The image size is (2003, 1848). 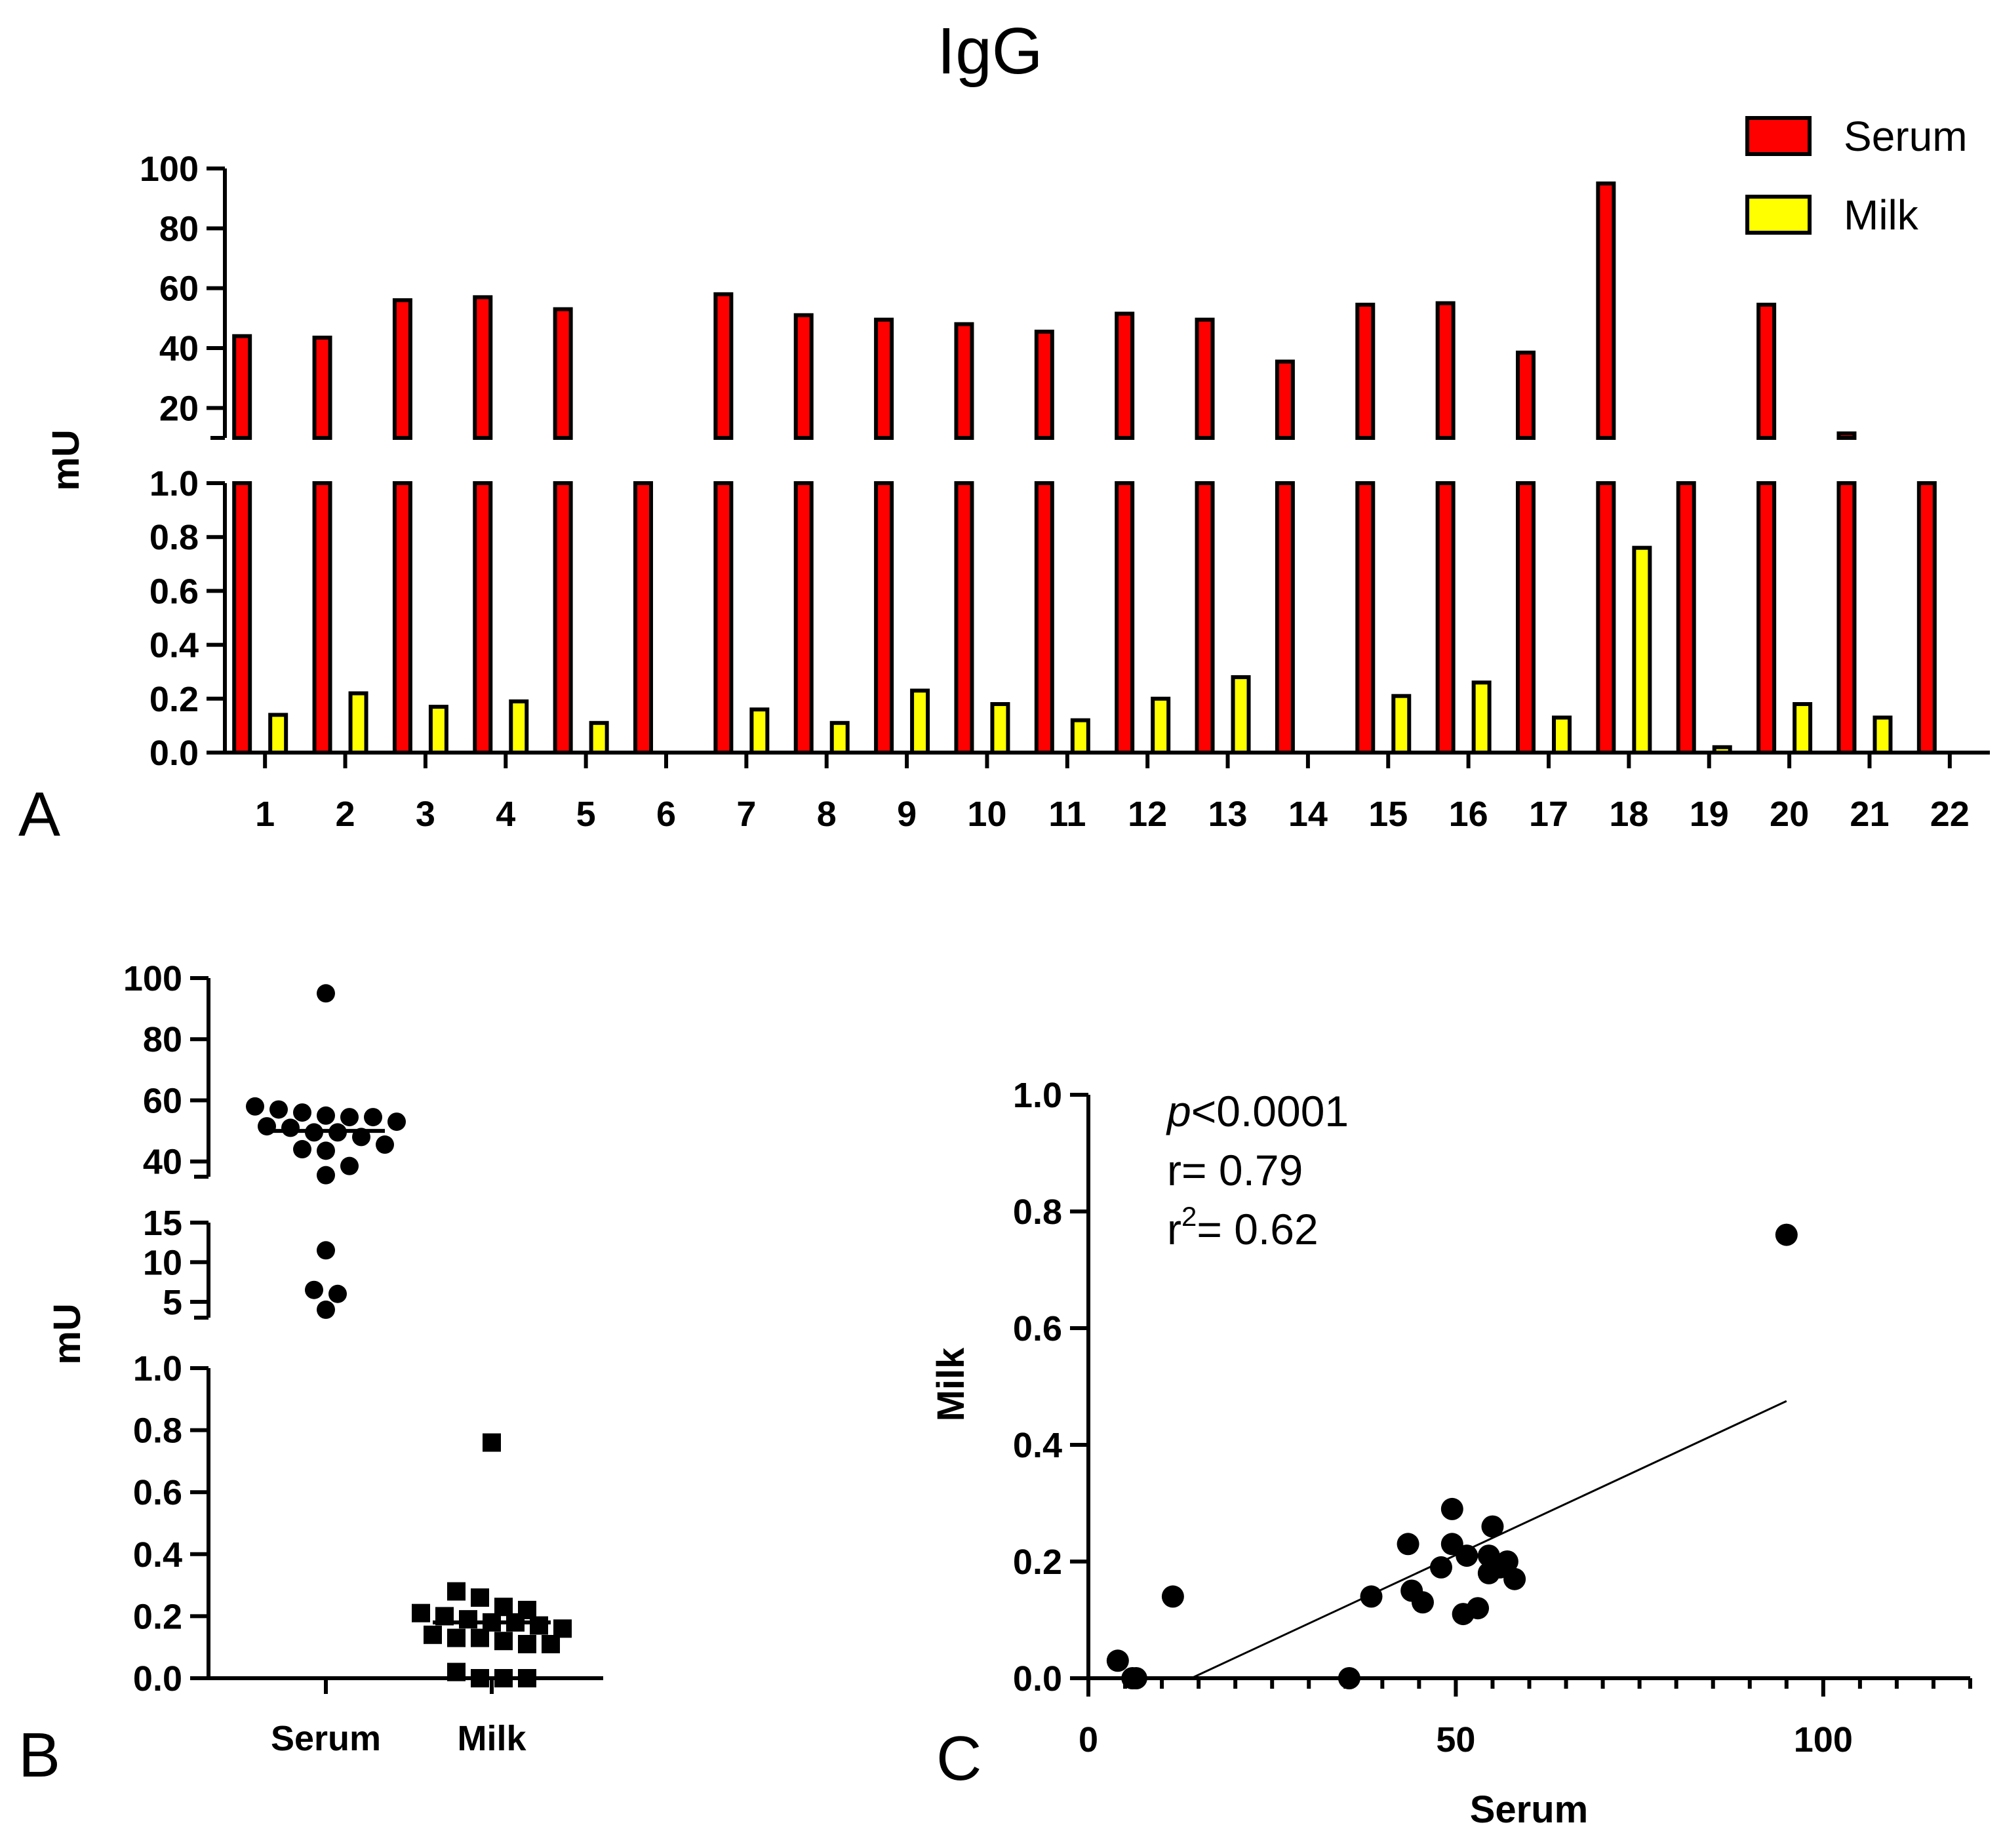 I want to click on c-x-tick-label: 100, so click(x=1823, y=1740).